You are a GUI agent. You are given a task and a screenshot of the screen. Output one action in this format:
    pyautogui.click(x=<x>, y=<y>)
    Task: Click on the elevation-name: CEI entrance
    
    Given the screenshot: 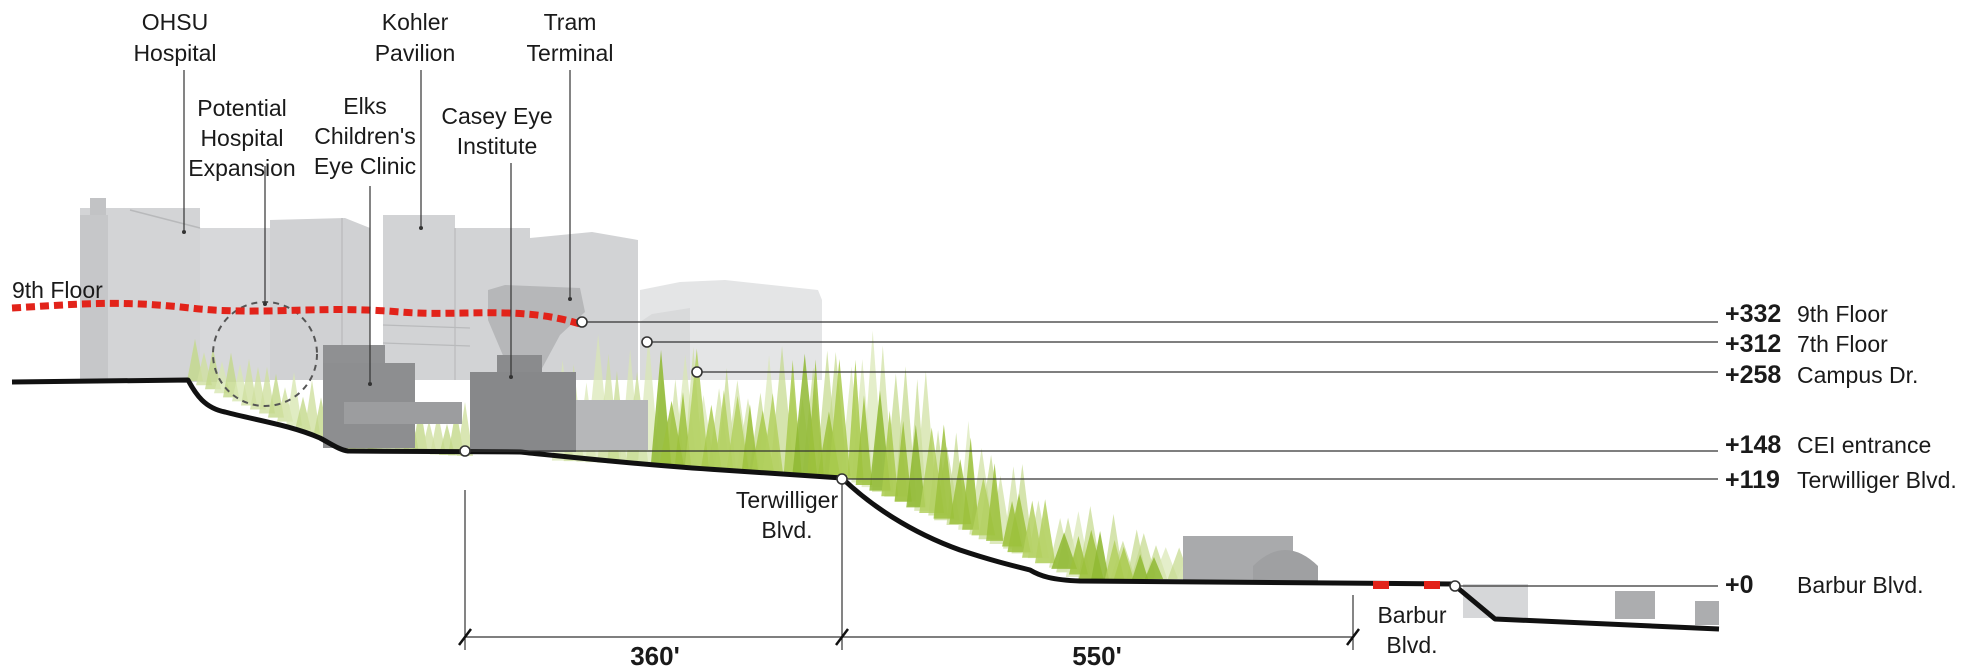 What is the action you would take?
    pyautogui.click(x=1864, y=445)
    